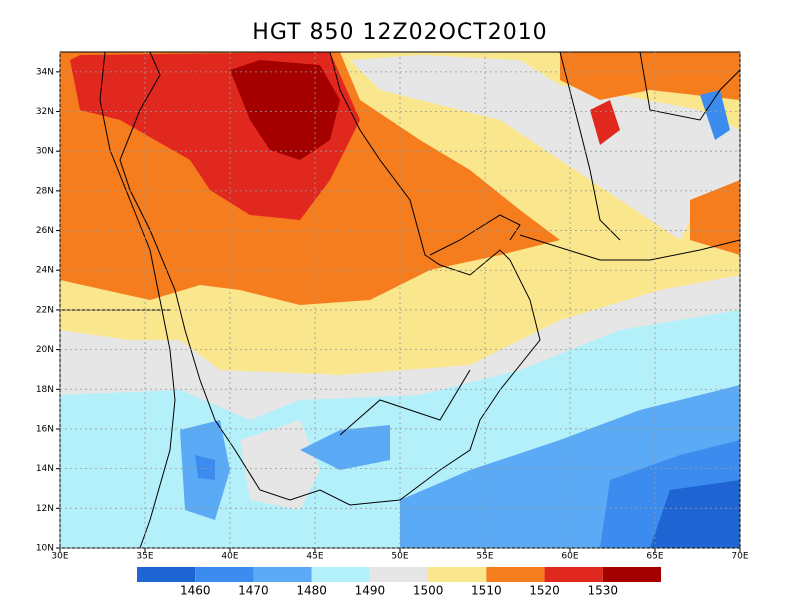 The width and height of the screenshot is (800, 600). Describe the element at coordinates (428, 591) in the screenshot. I see `colorbar-label: 1500` at that location.